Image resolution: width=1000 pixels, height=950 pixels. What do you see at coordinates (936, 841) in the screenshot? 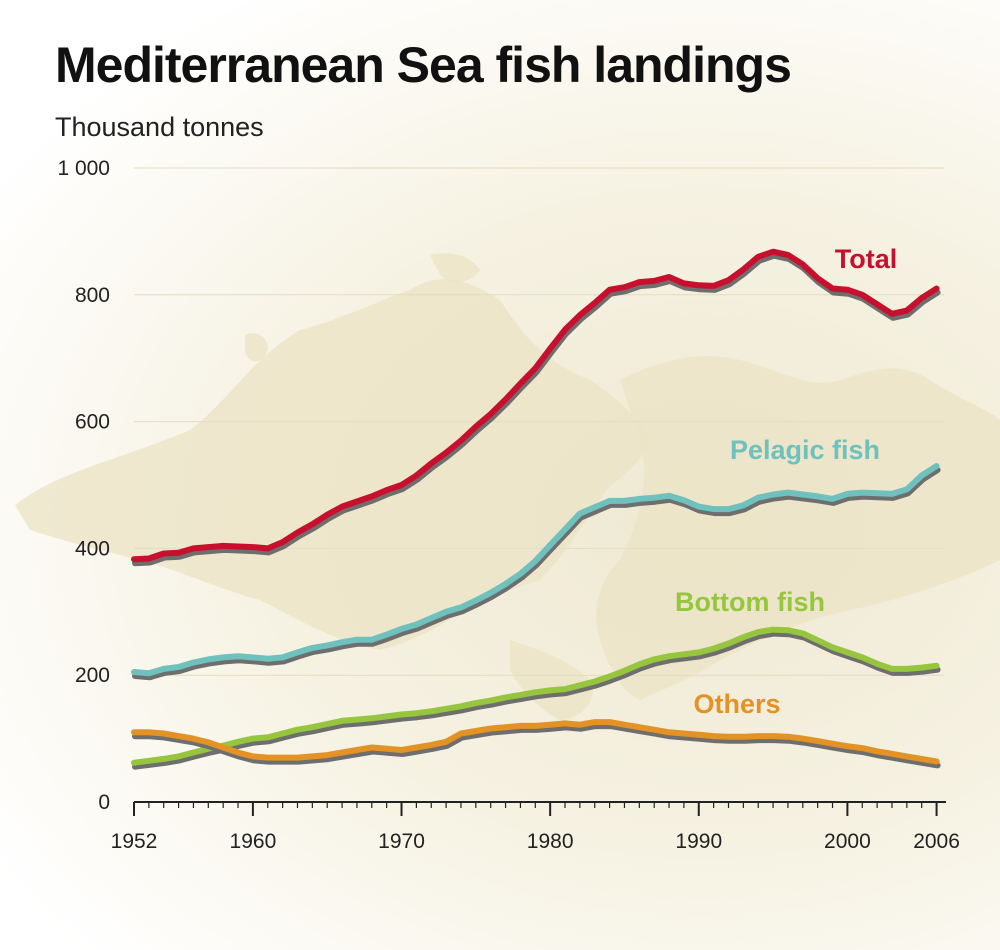
I see `x-tick-label: 2006` at bounding box center [936, 841].